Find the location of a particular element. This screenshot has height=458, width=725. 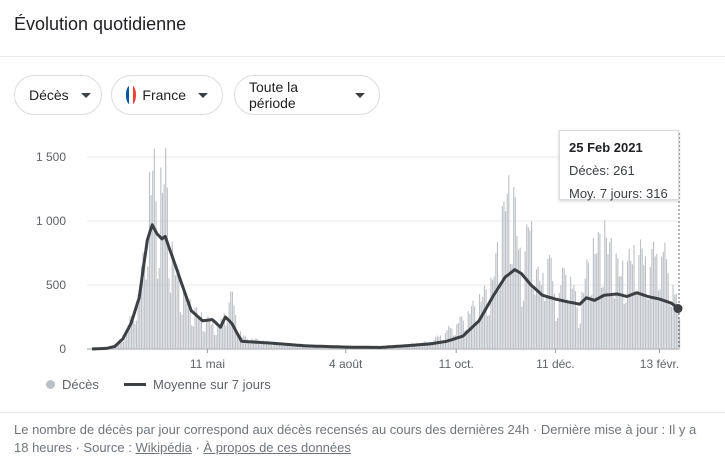

about-data-link: À propos de ces données is located at coordinates (277, 447).